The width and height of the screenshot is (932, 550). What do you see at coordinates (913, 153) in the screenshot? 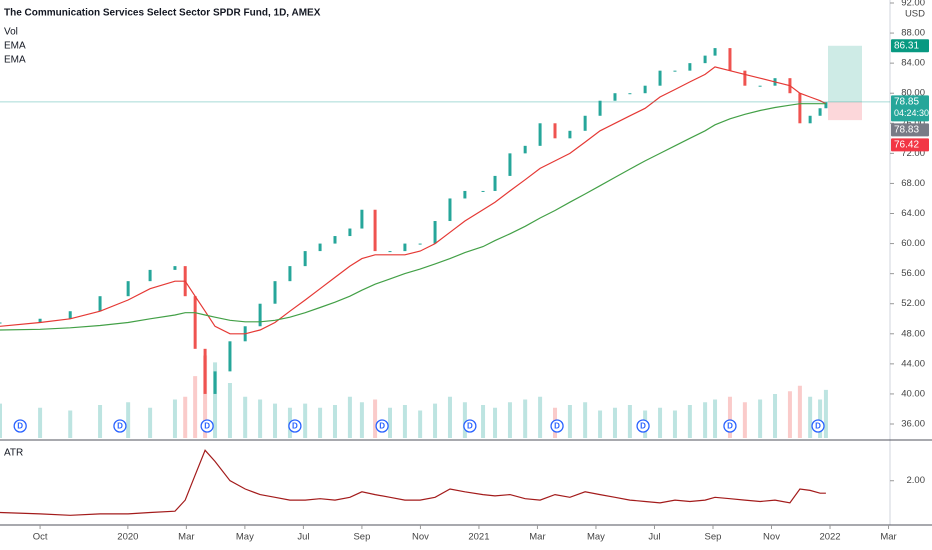
I see `y-tick-label: 72.00` at bounding box center [913, 153].